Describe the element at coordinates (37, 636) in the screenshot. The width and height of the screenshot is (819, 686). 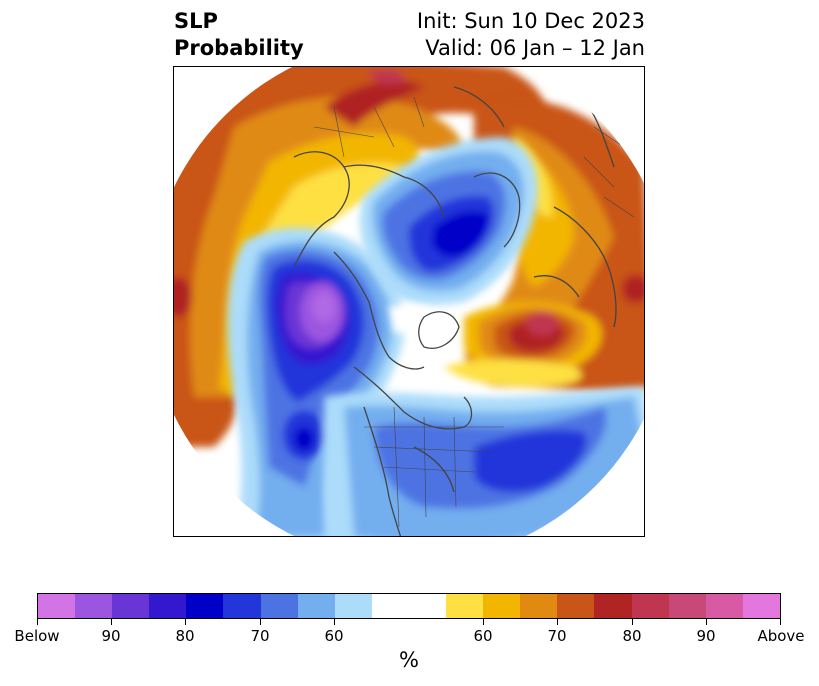
I see `colorbar-tick-label: Below` at that location.